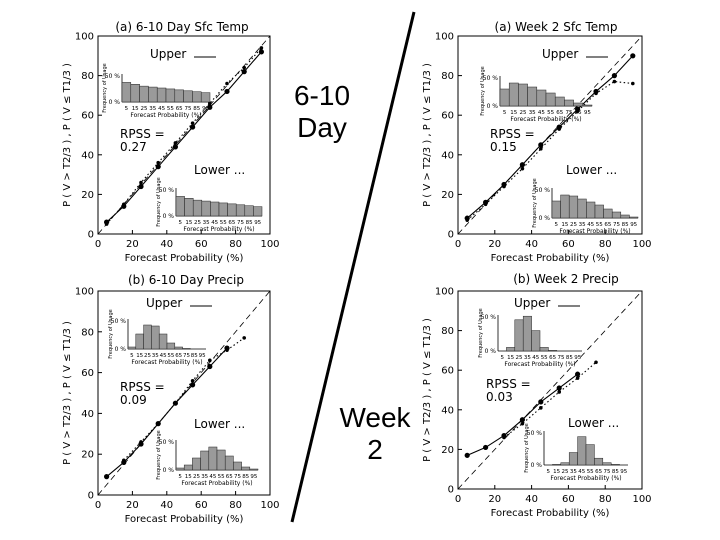  I want to click on panel-4-hist-lower-x-tick-label: 95, so click(623, 472).